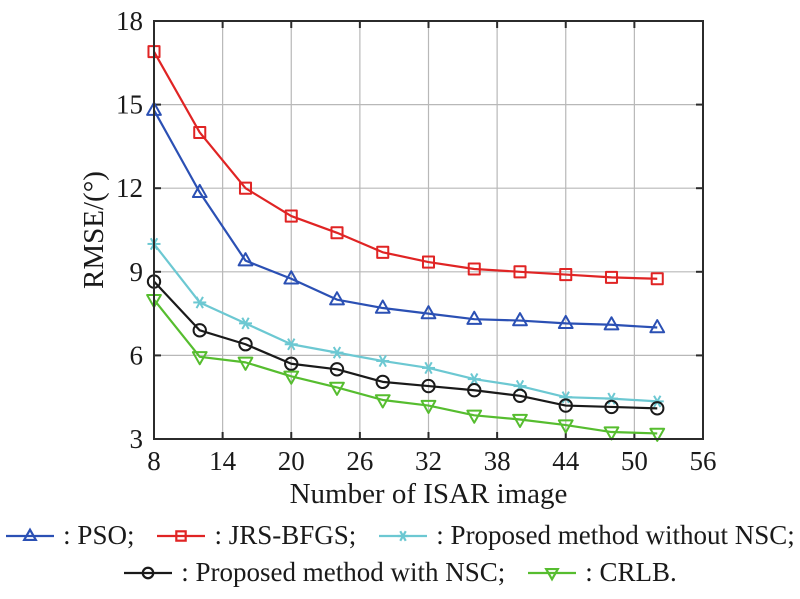  I want to click on svg-text: 32, so click(428, 461).